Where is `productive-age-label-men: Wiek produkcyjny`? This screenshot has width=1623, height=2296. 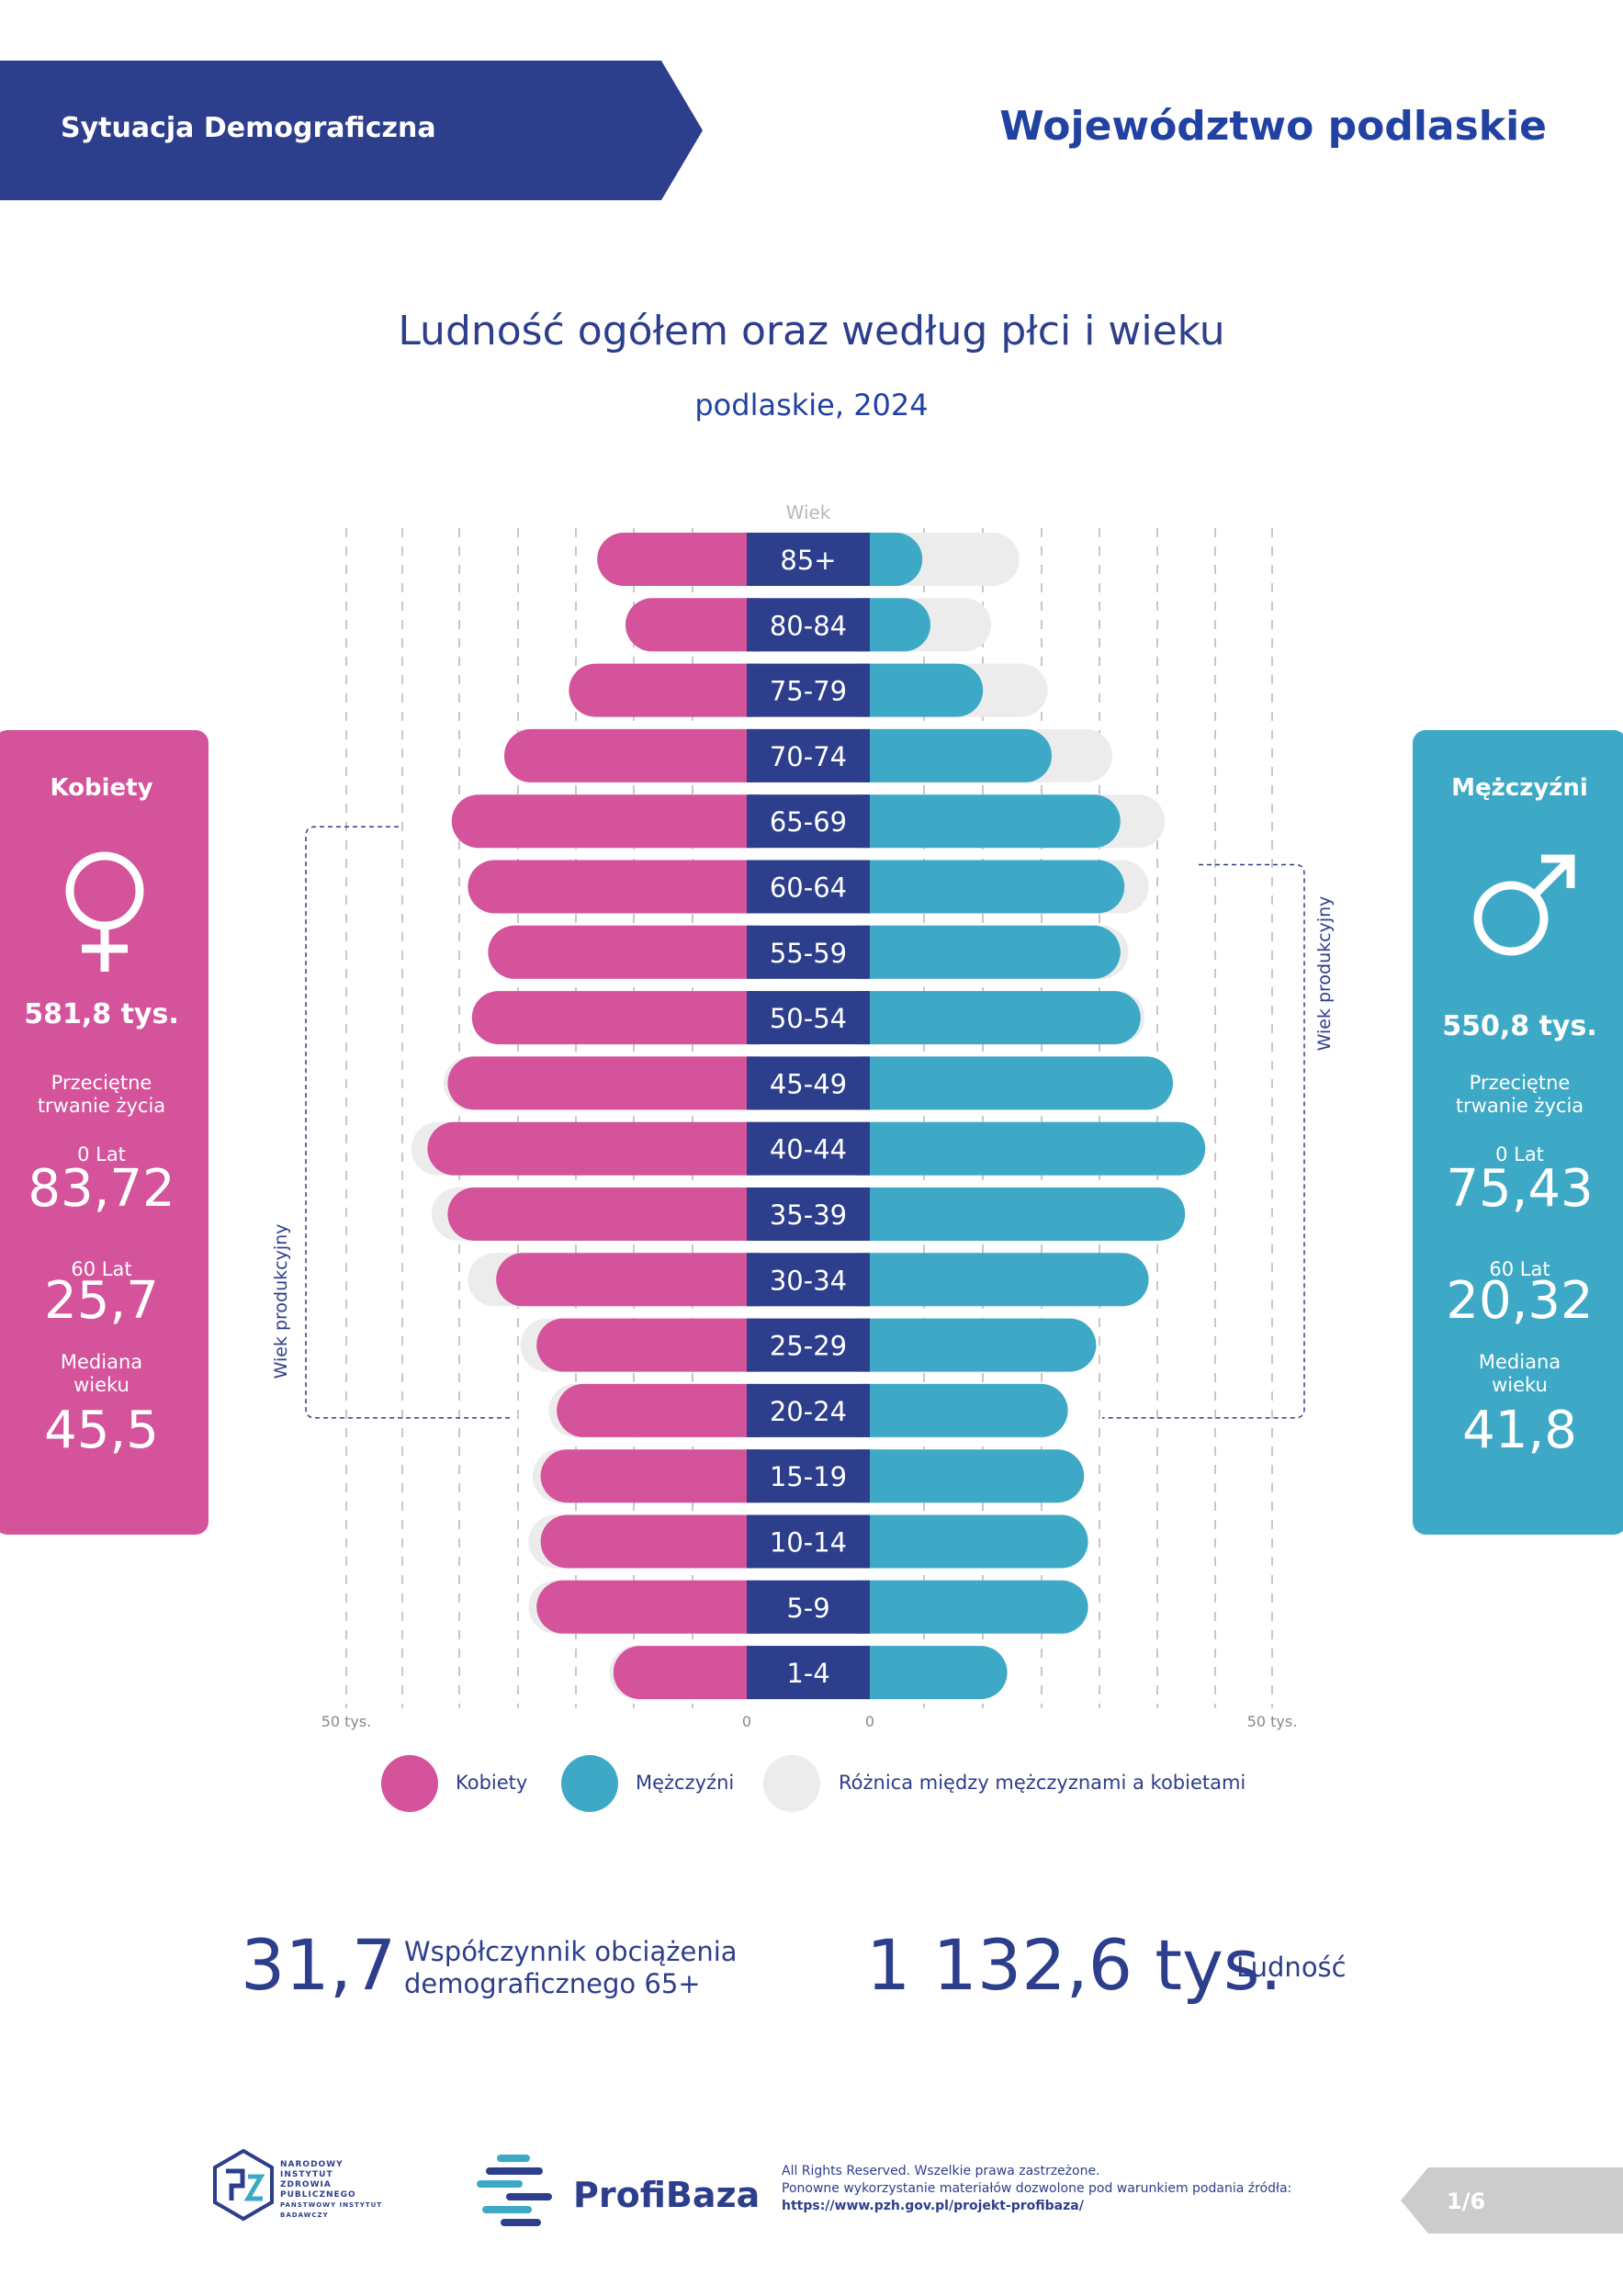 productive-age-label-men: Wiek produkcyjny is located at coordinates (1324, 974).